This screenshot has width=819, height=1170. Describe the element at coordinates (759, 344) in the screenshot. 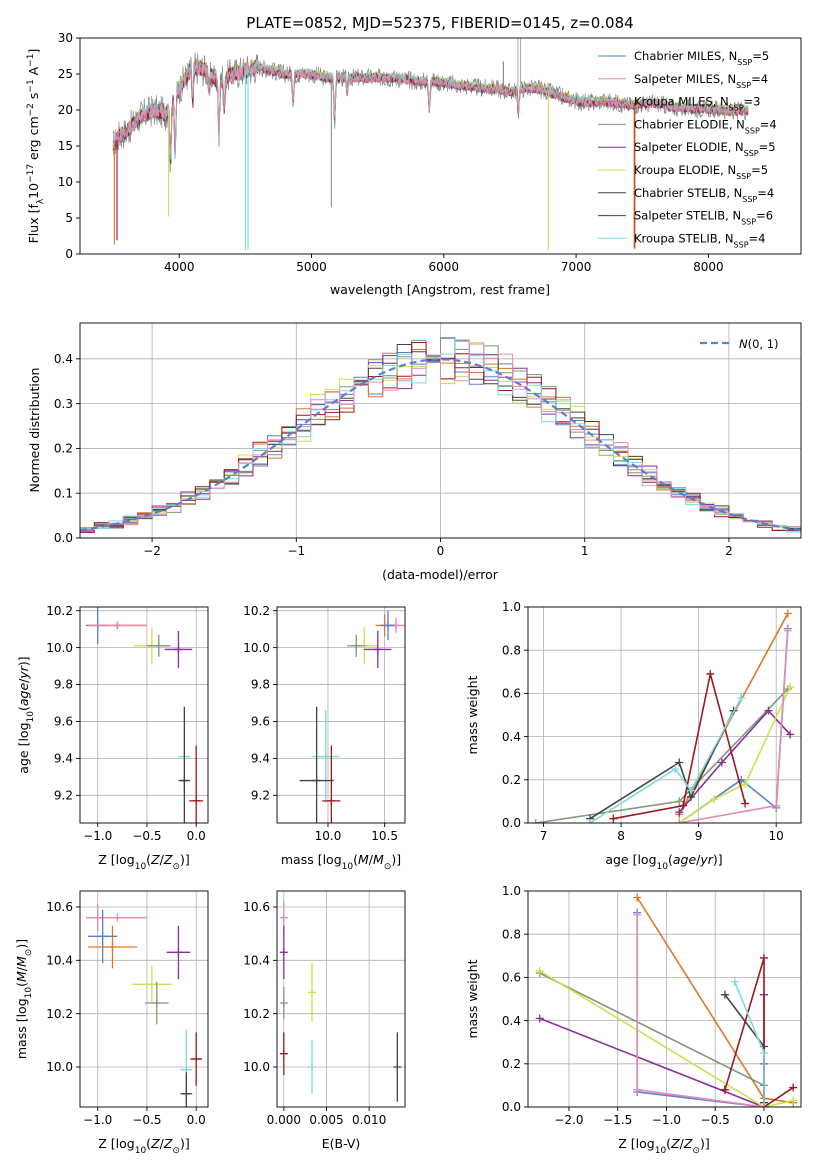

I see `legend-entry: N(0, 1)` at that location.